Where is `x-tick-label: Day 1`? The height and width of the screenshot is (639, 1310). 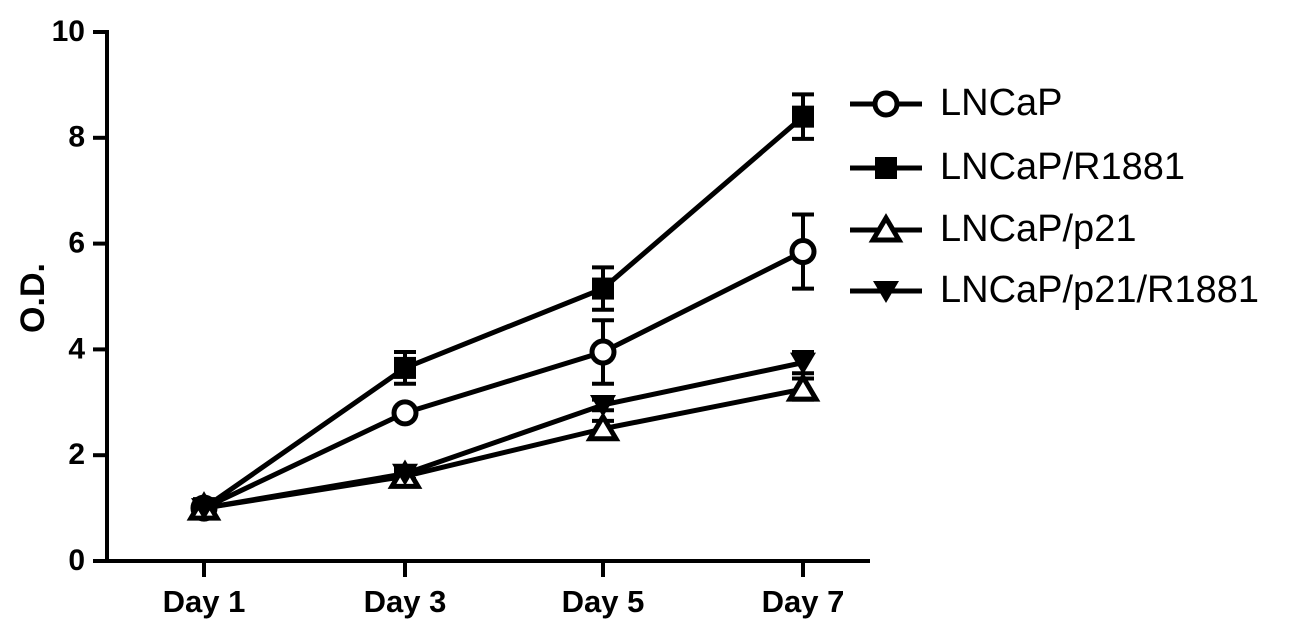 x-tick-label: Day 1 is located at coordinates (204, 601).